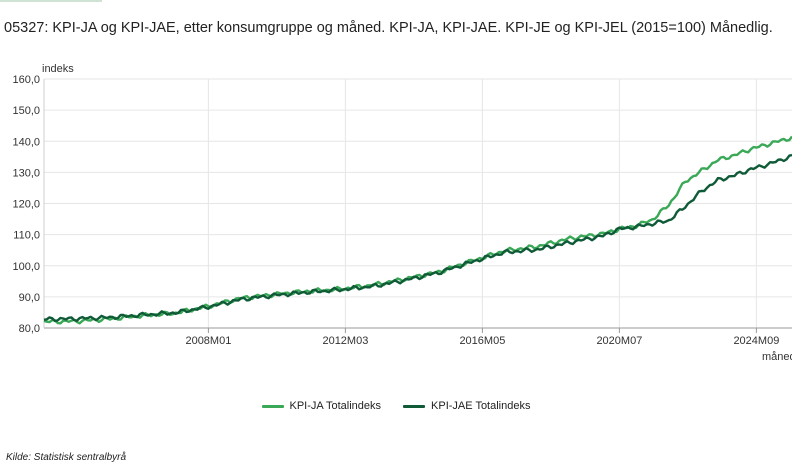 The height and width of the screenshot is (465, 792). What do you see at coordinates (26, 236) in the screenshot?
I see `y-tick-label: 110,0` at bounding box center [26, 236].